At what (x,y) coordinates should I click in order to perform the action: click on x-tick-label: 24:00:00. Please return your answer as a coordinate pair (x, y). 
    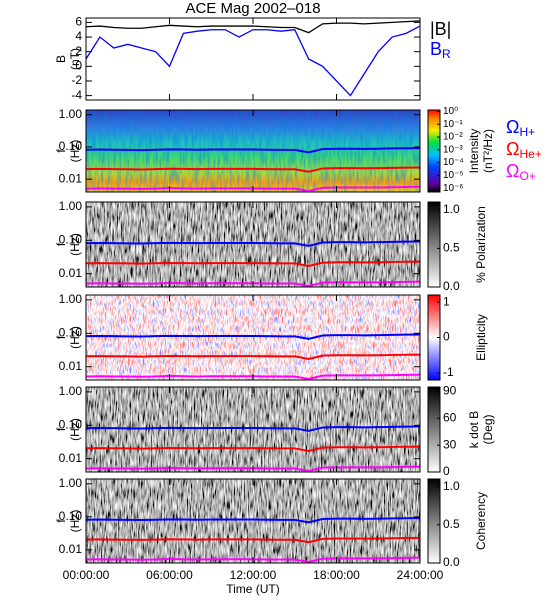
    Looking at the image, I should click on (420, 575).